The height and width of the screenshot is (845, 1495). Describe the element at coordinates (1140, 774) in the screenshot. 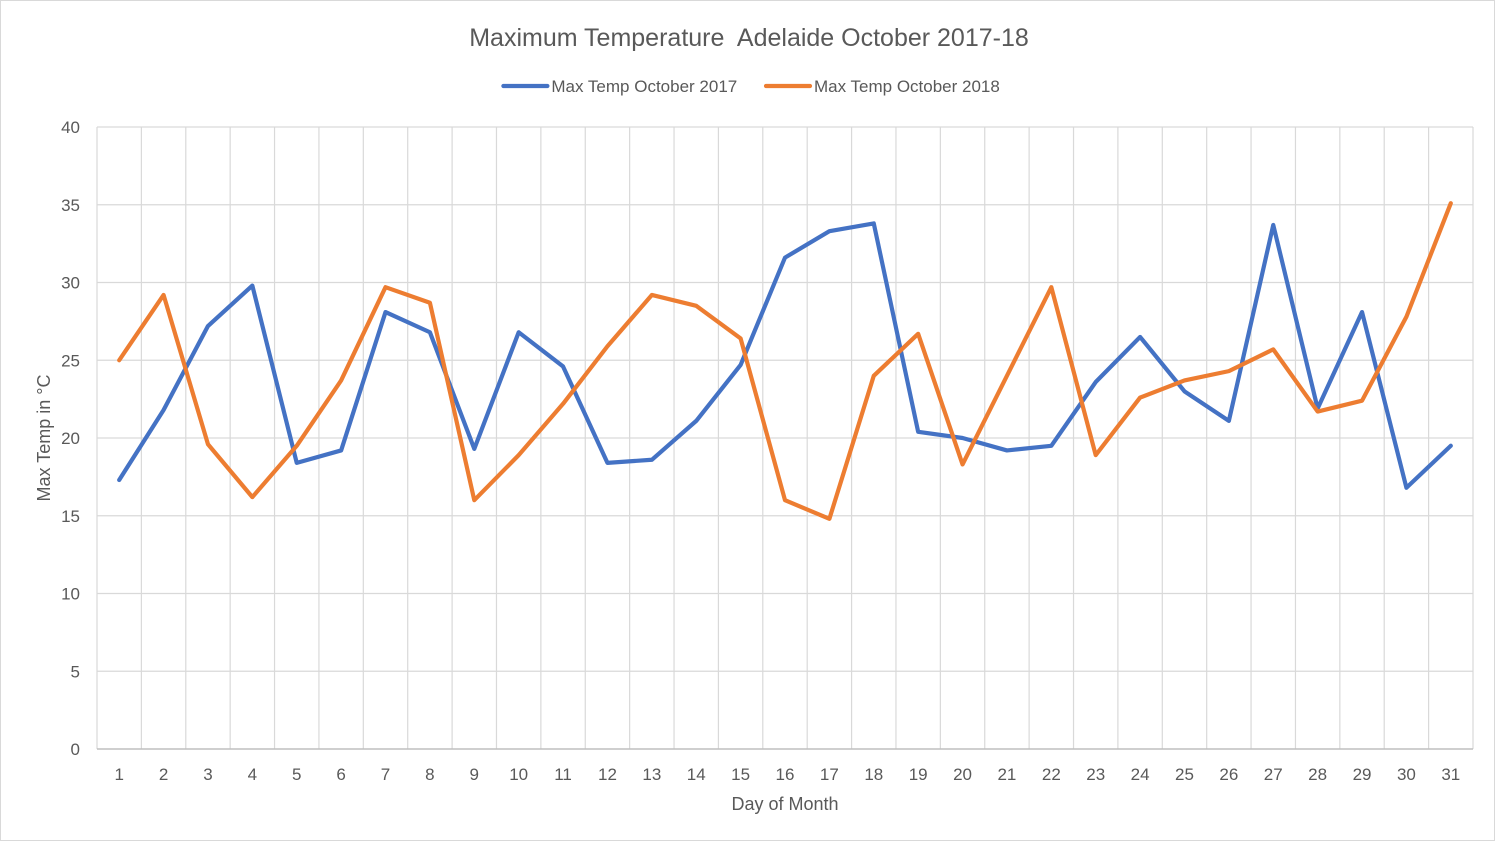

I see `x-tick-label: 24` at that location.